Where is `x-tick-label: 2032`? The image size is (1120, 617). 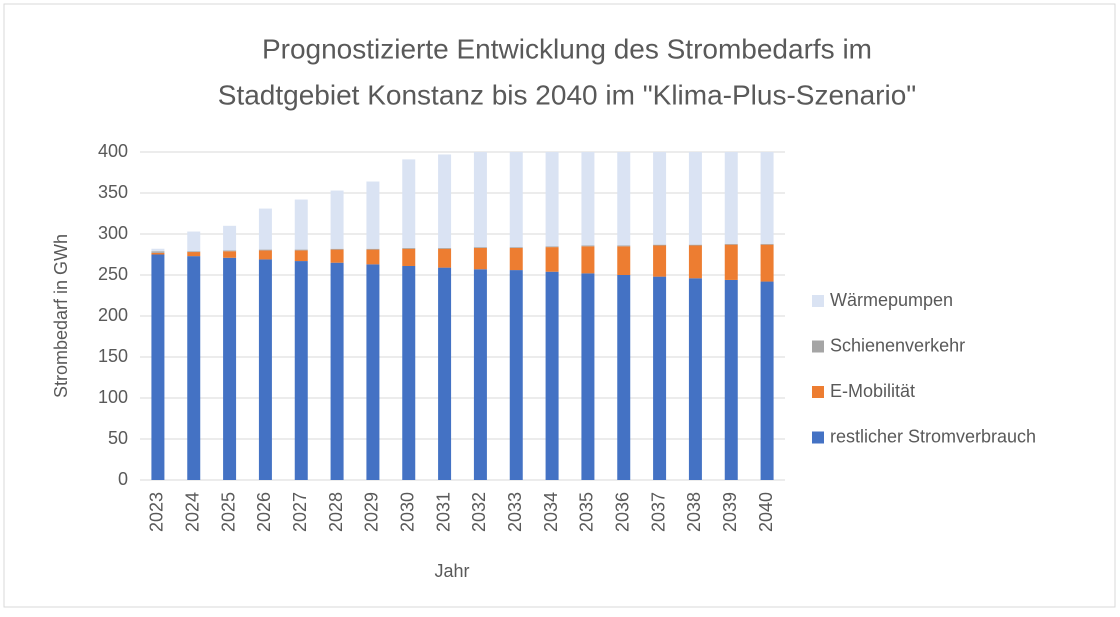 x-tick-label: 2032 is located at coordinates (479, 512).